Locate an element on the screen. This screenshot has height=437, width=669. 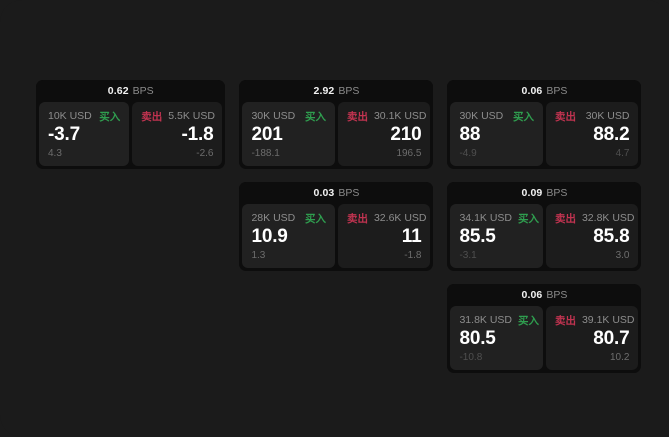
card-column-0: 0.62 BPS 10K USD 买入 -3.7 4.3 卖出 is located at coordinates (131, 124).